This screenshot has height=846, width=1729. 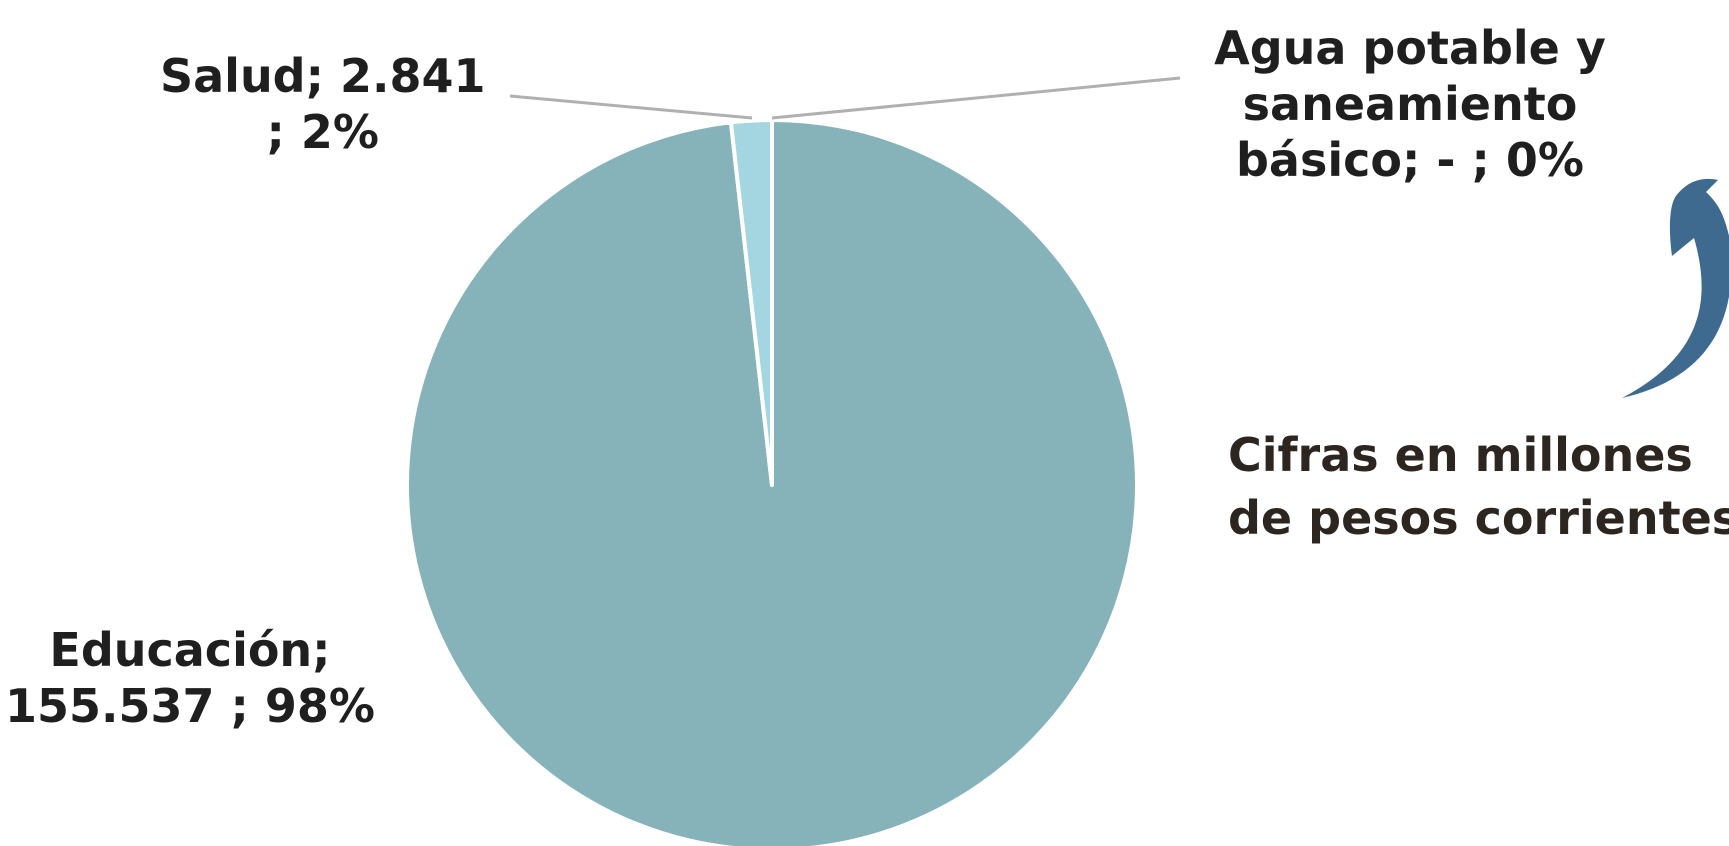 I want to click on leader-line-salud, so click(x=631, y=107).